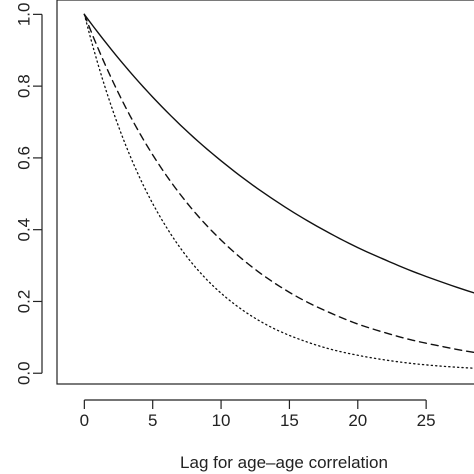  What do you see at coordinates (289, 420) in the screenshot?
I see `x-tick-label: 15` at bounding box center [289, 420].